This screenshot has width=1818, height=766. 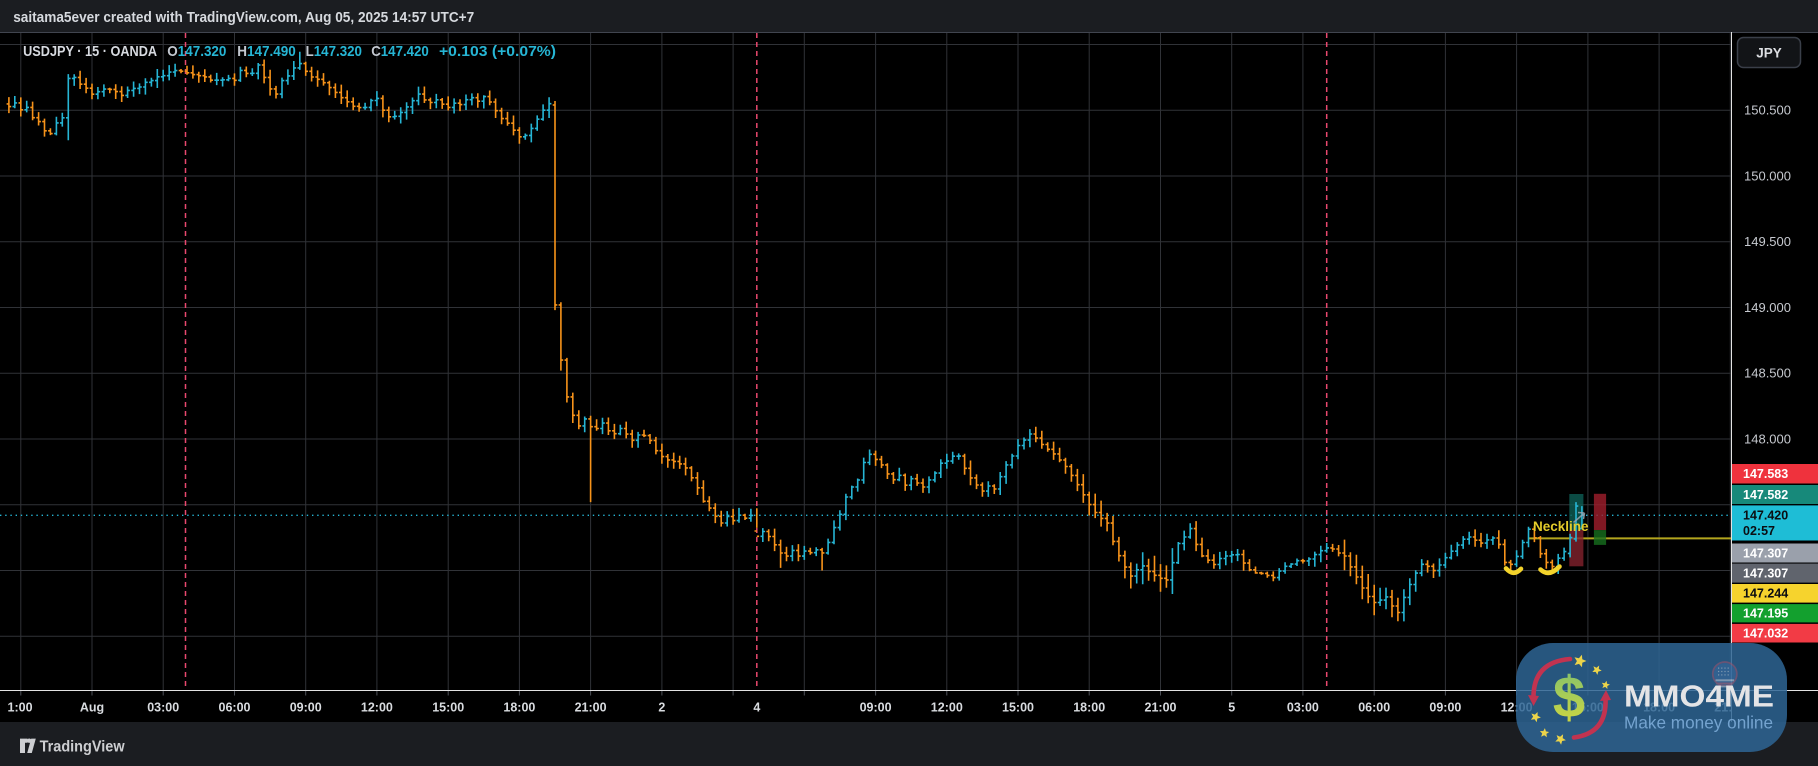 I want to click on svg-text: USDJPY · 15 · OANDA, so click(x=90, y=51).